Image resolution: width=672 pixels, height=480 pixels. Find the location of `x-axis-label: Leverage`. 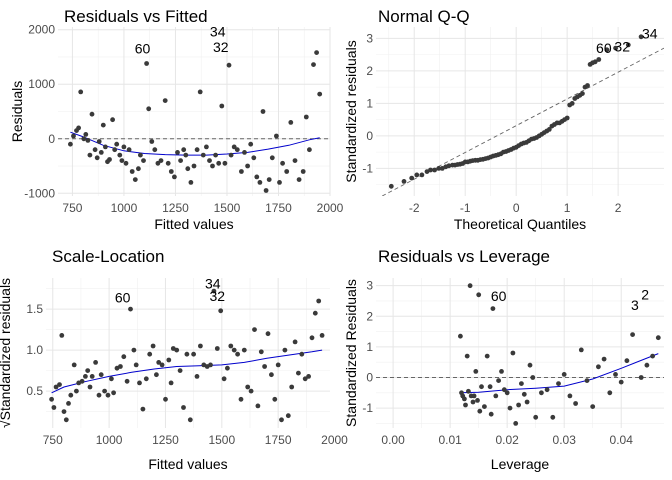

x-axis-label: Leverage is located at coordinates (520, 464).